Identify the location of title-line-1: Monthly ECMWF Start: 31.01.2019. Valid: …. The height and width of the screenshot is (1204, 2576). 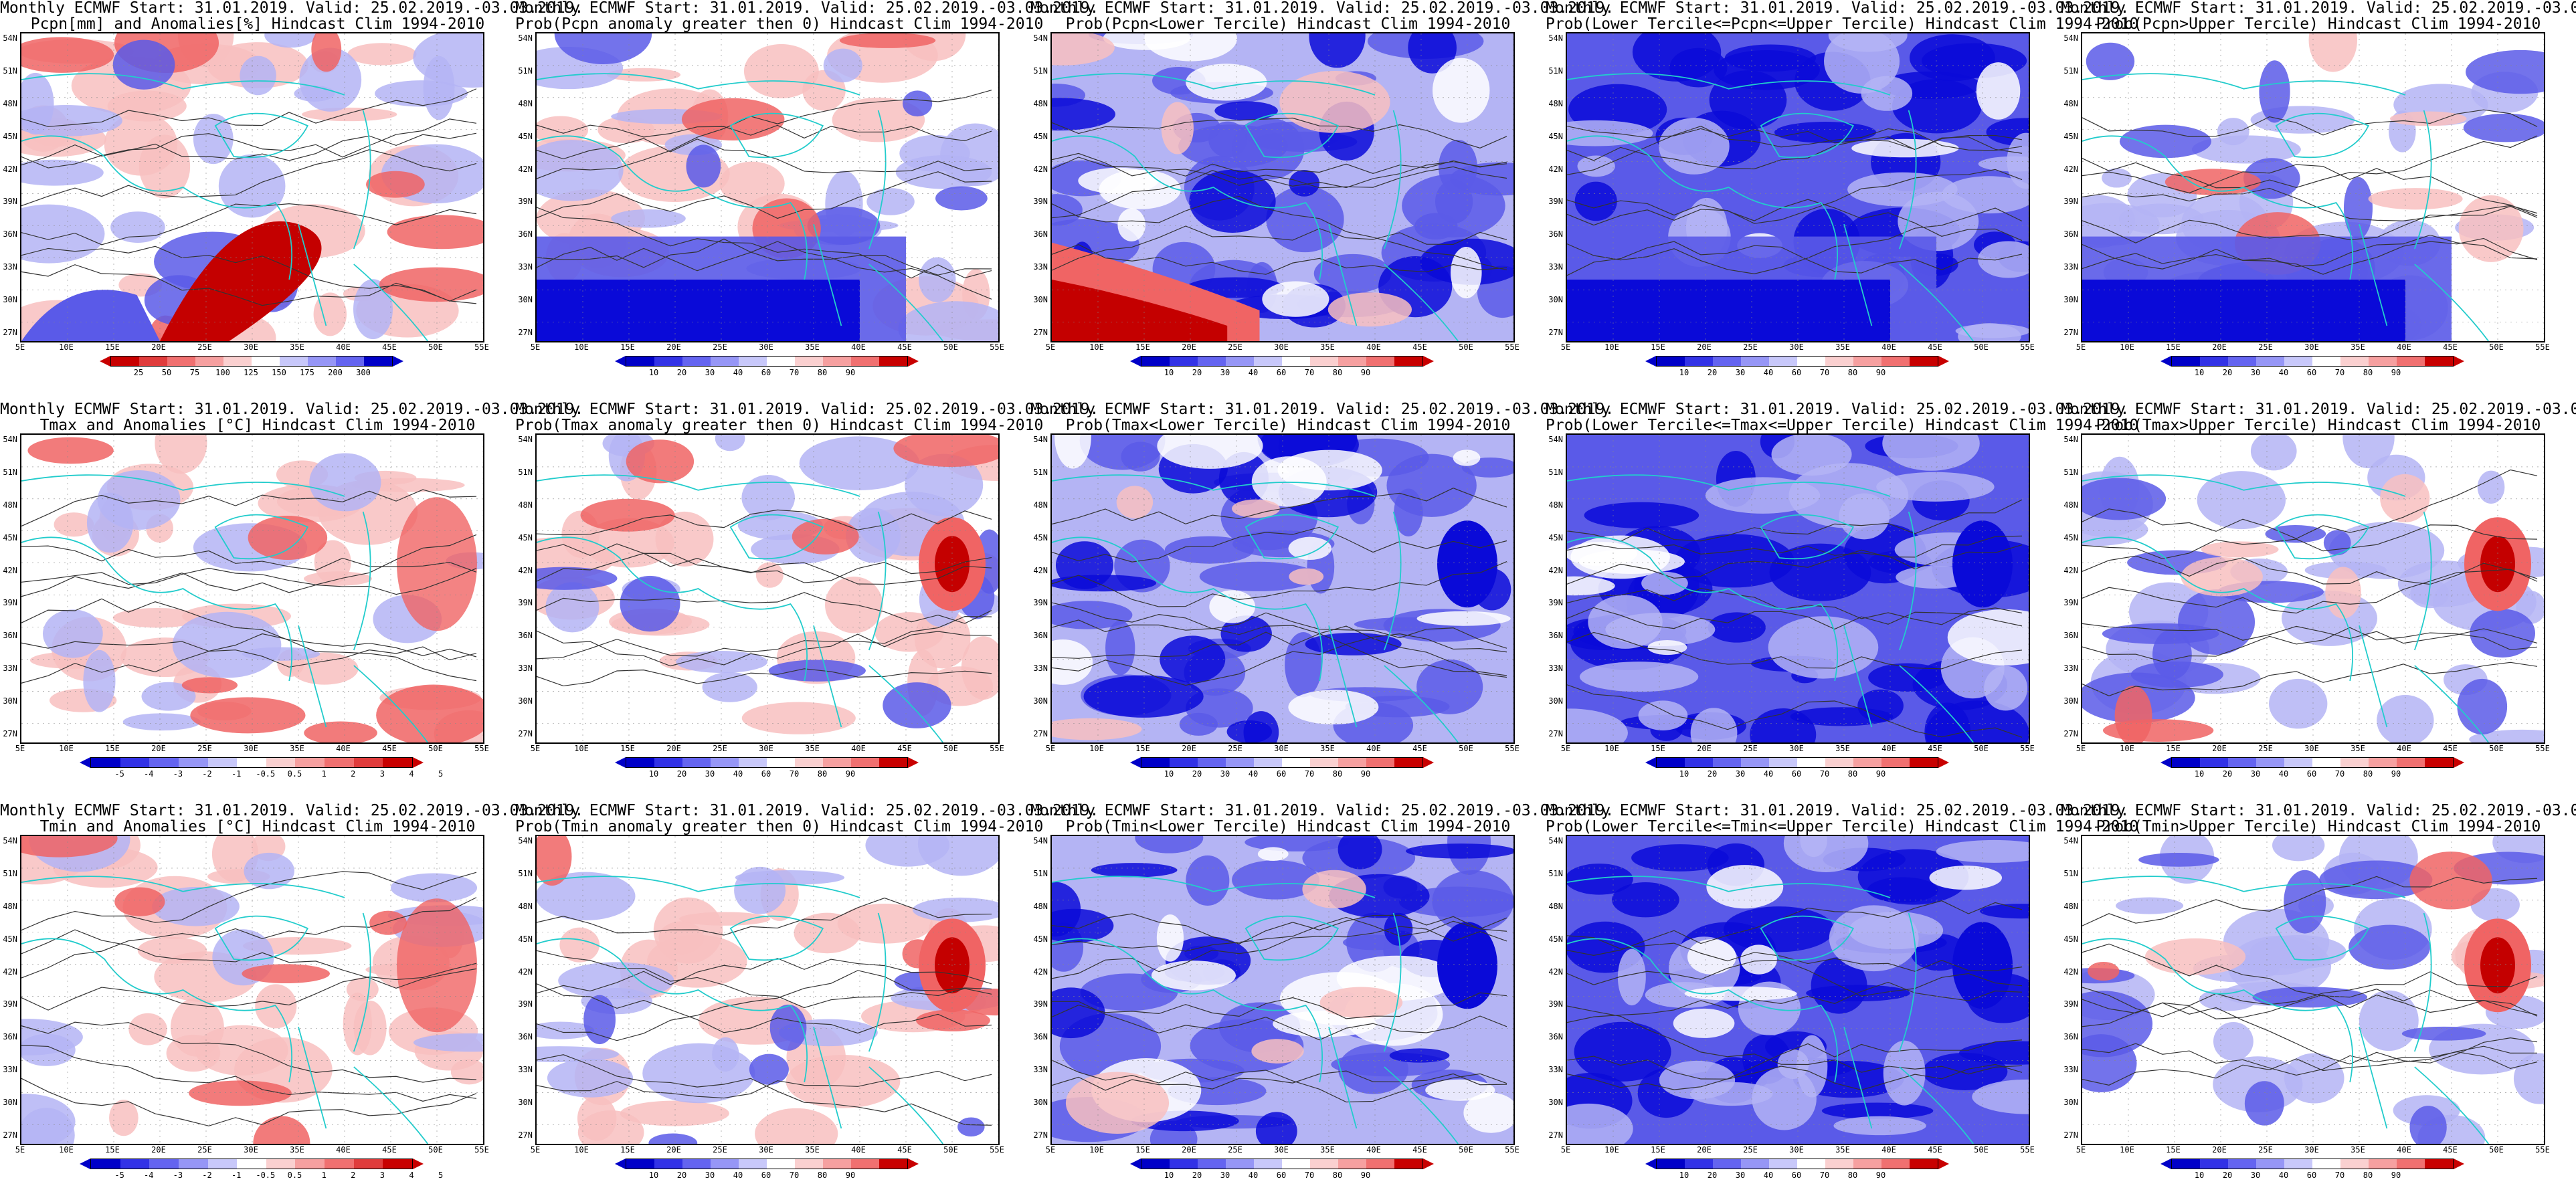
(292, 8).